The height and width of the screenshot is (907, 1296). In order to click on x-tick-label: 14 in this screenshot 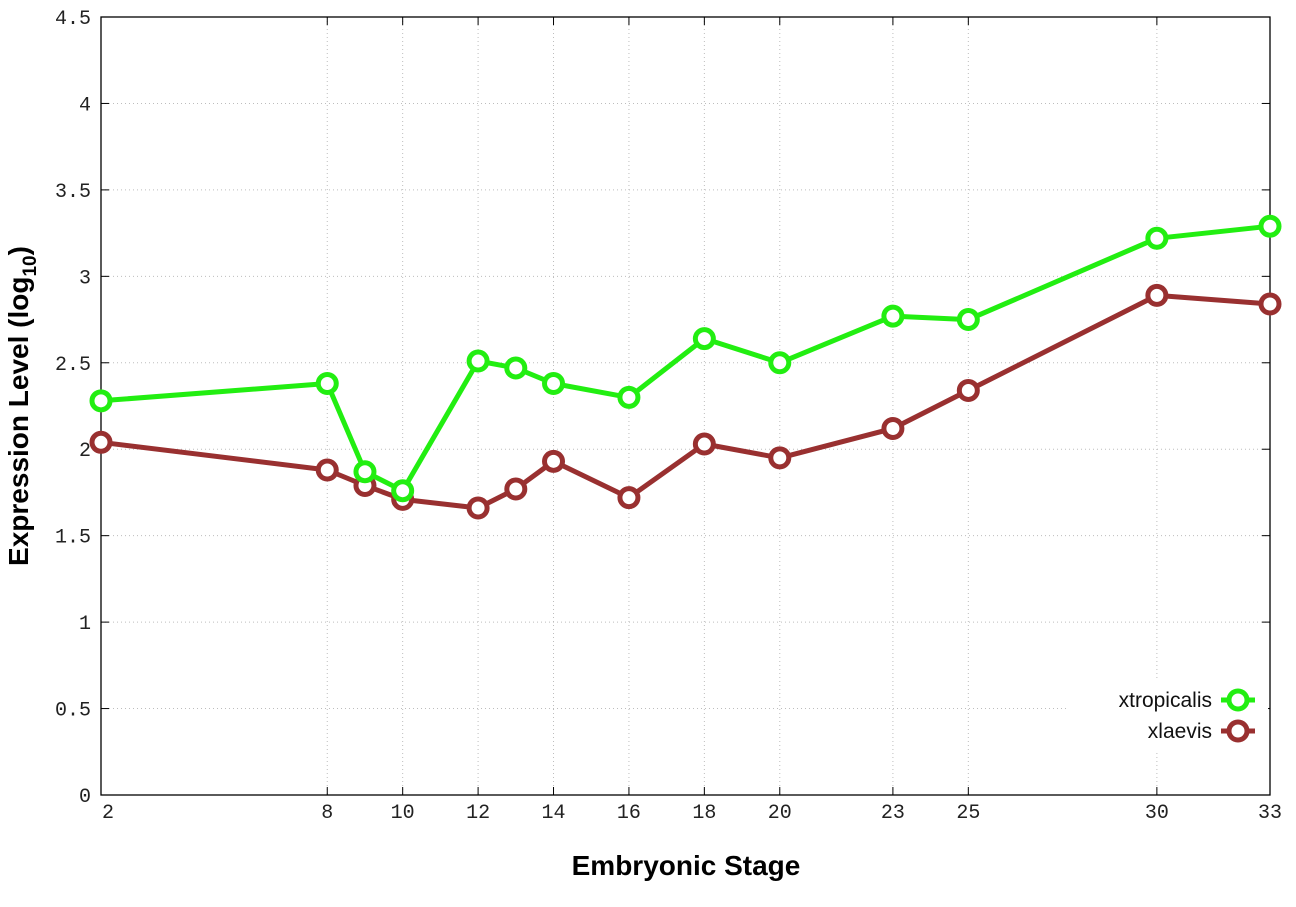, I will do `click(554, 813)`.